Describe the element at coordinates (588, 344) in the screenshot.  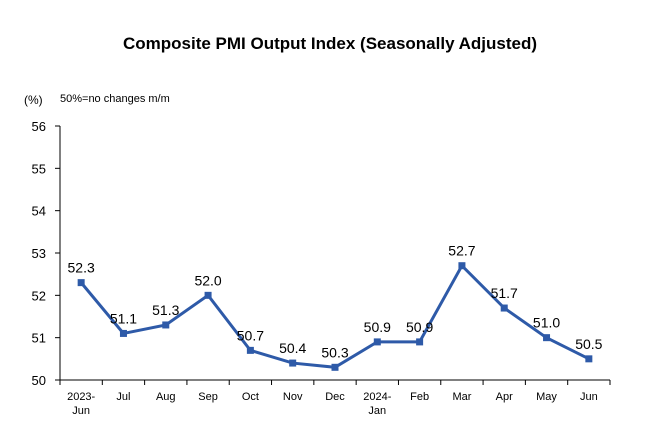
I see `data-label: 50.5` at that location.